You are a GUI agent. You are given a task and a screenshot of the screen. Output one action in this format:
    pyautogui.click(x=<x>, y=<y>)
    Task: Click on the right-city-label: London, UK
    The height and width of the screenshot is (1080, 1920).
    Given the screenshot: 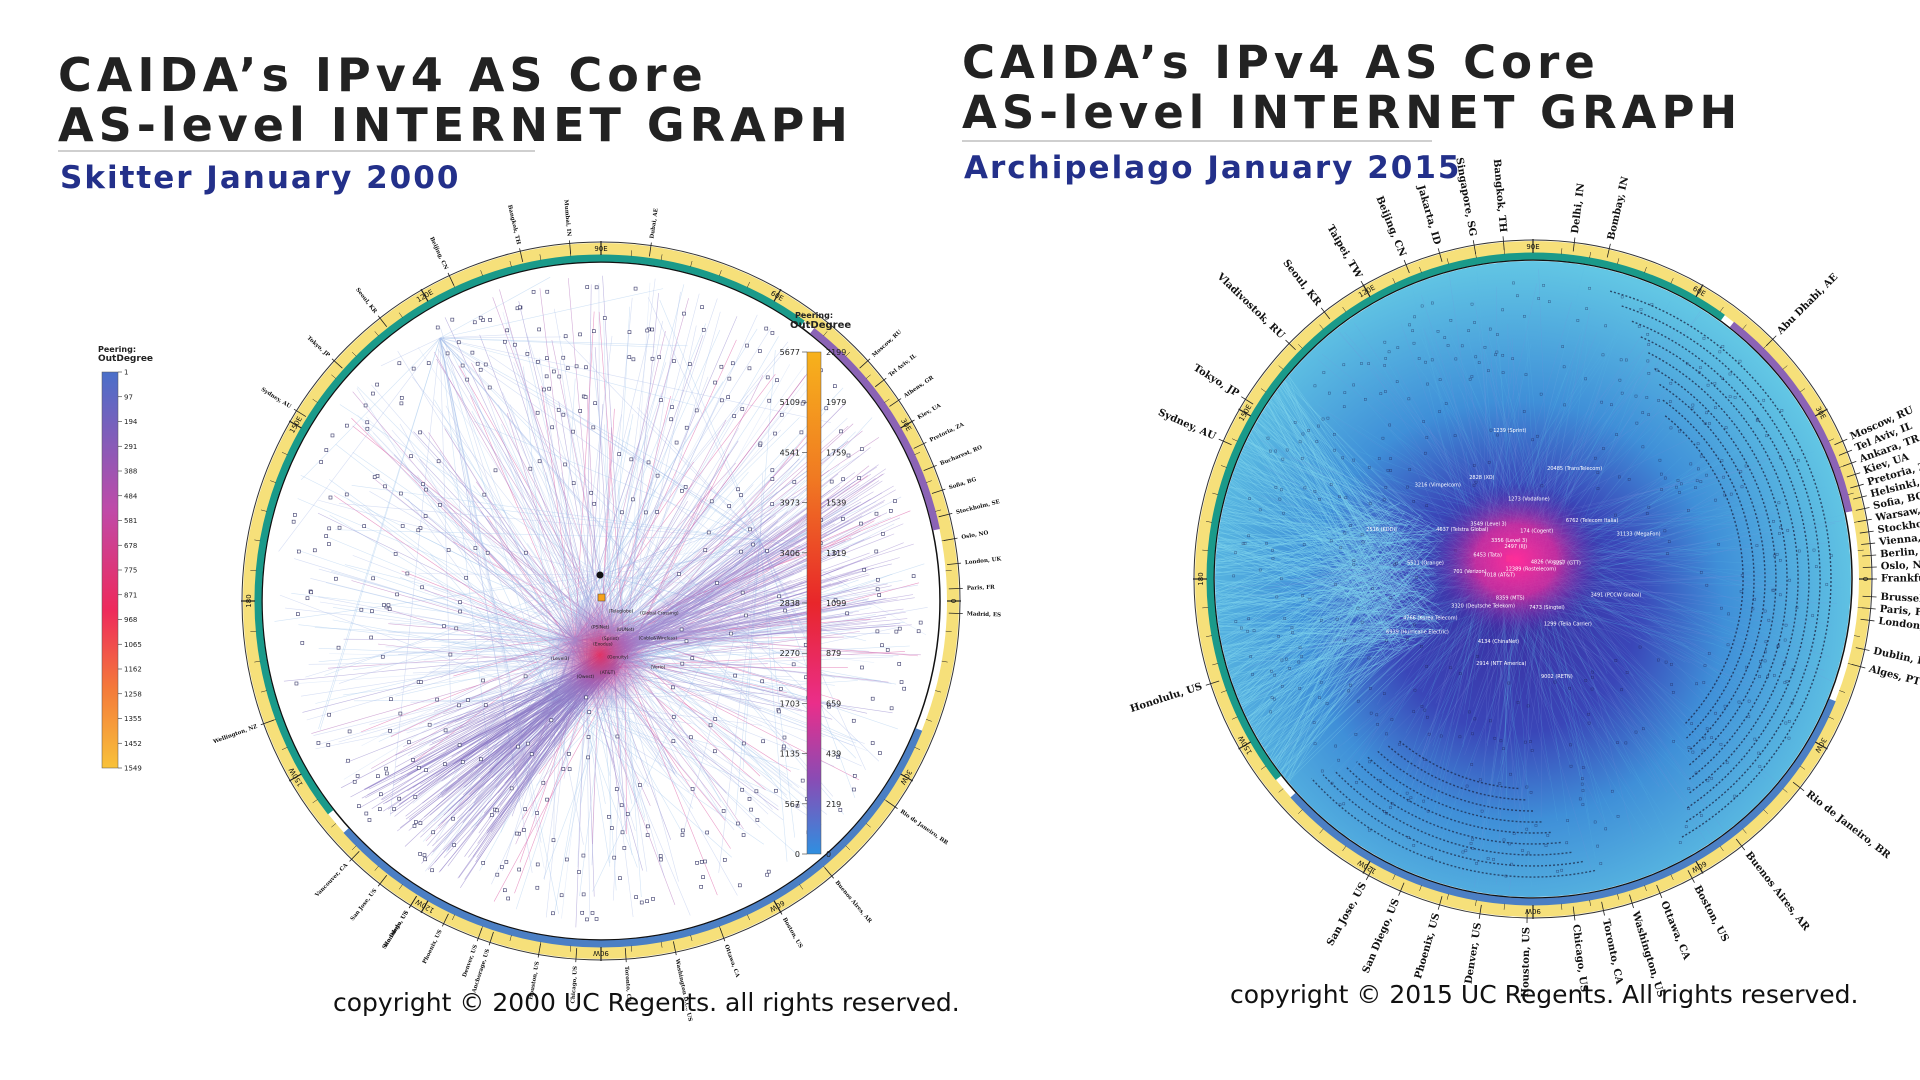 What is the action you would take?
    pyautogui.click(x=1899, y=625)
    